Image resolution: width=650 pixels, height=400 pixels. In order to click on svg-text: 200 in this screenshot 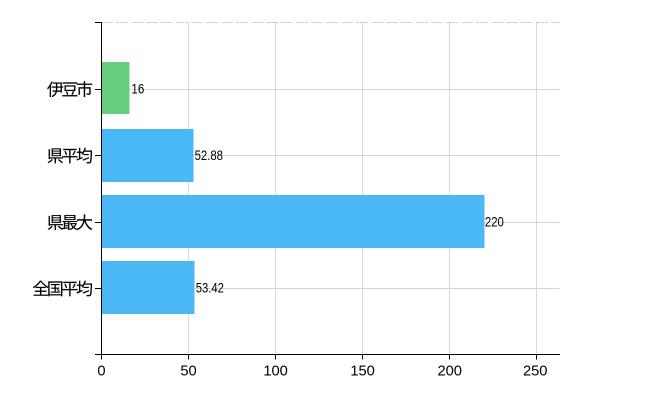, I will do `click(449, 372)`.